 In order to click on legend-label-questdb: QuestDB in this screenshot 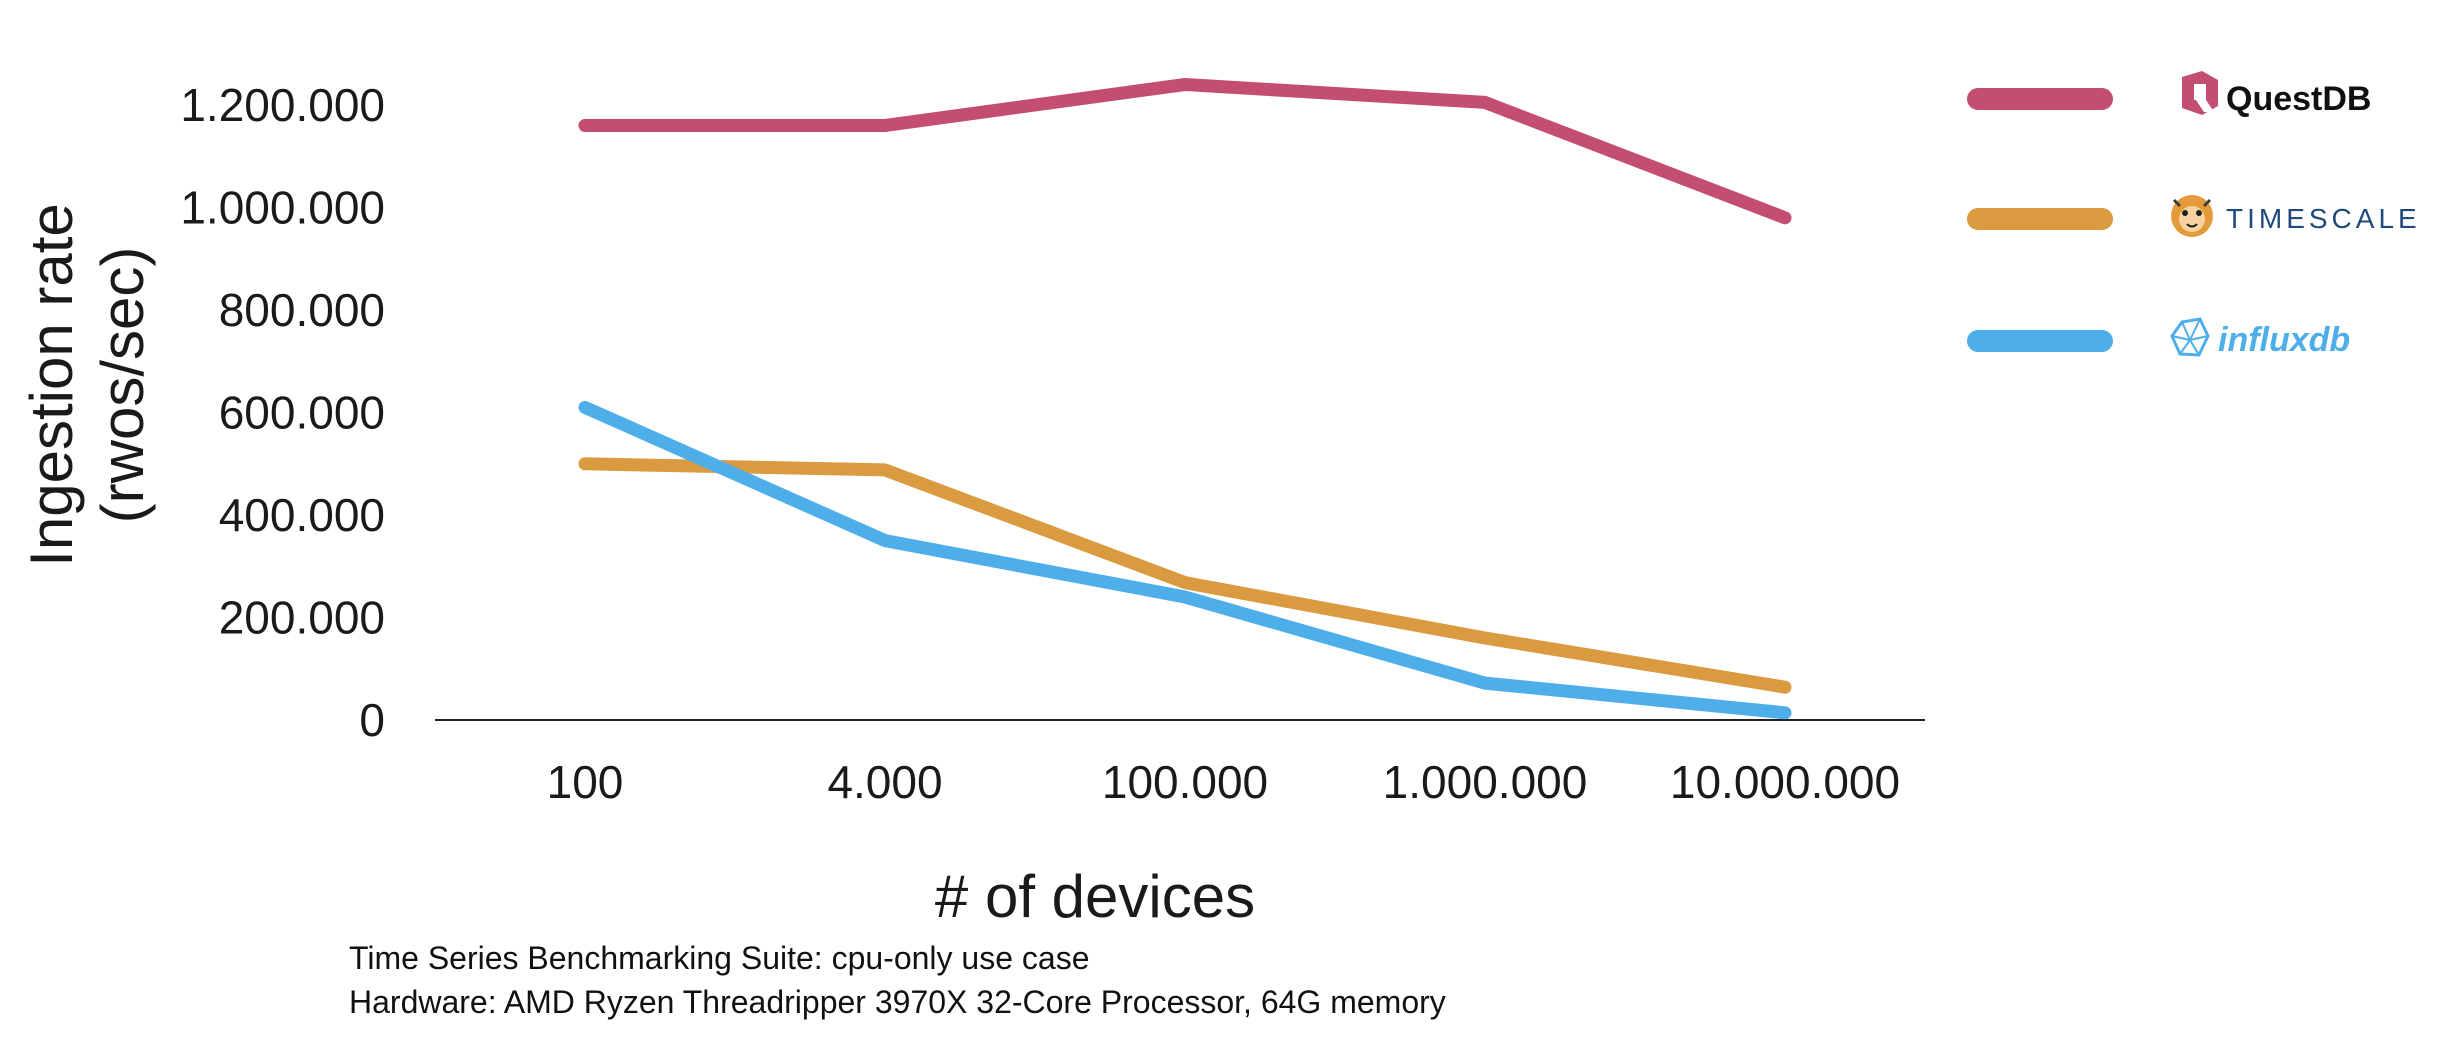, I will do `click(2298, 99)`.